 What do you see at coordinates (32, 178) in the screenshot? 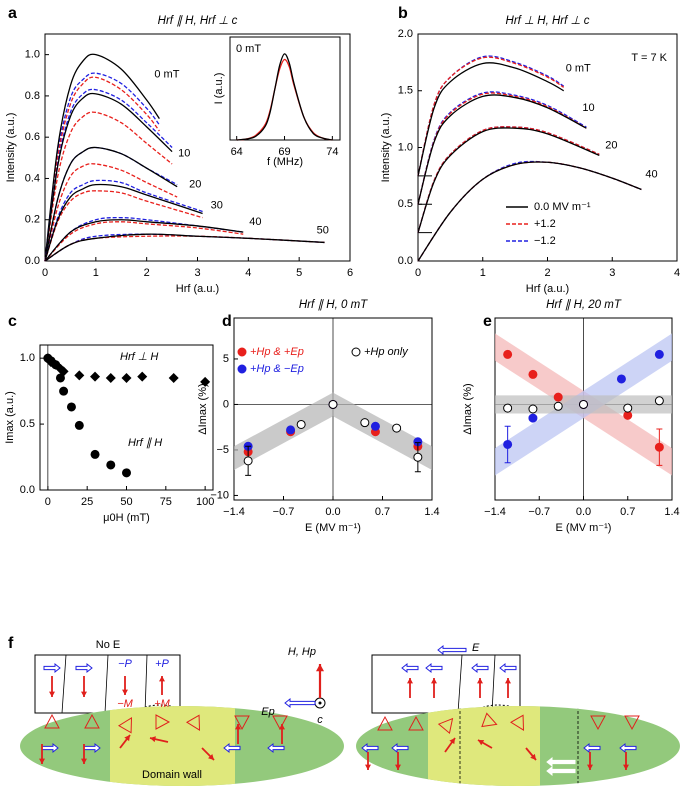
I see `y-tick-label: 0.4` at bounding box center [32, 178].